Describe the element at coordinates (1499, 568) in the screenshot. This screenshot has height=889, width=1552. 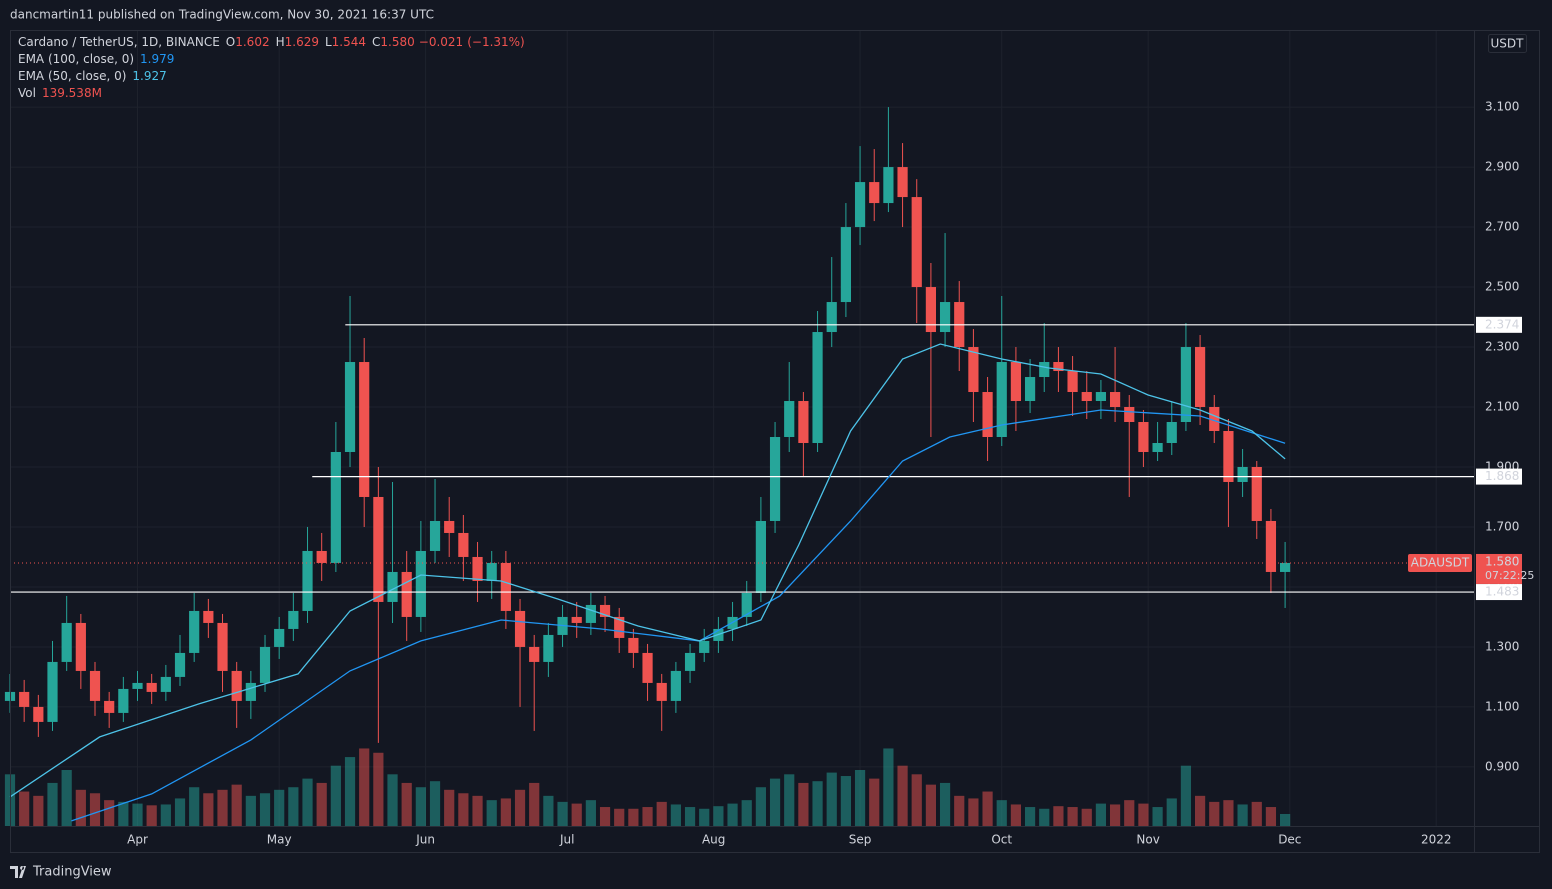
I see `price-tag` at that location.